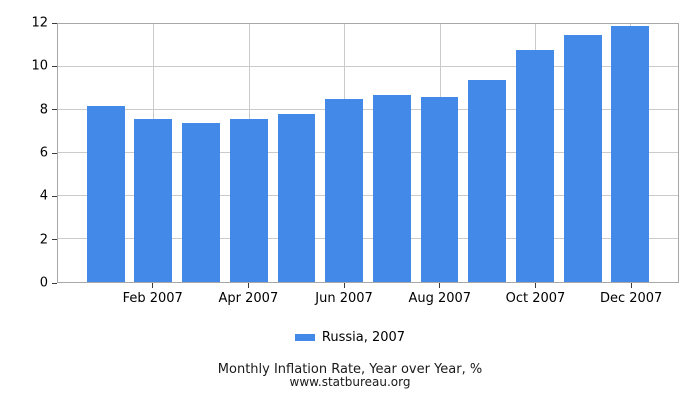 Image resolution: width=700 pixels, height=400 pixels. Describe the element at coordinates (248, 200) in the screenshot. I see `bar-apr-2007` at that location.